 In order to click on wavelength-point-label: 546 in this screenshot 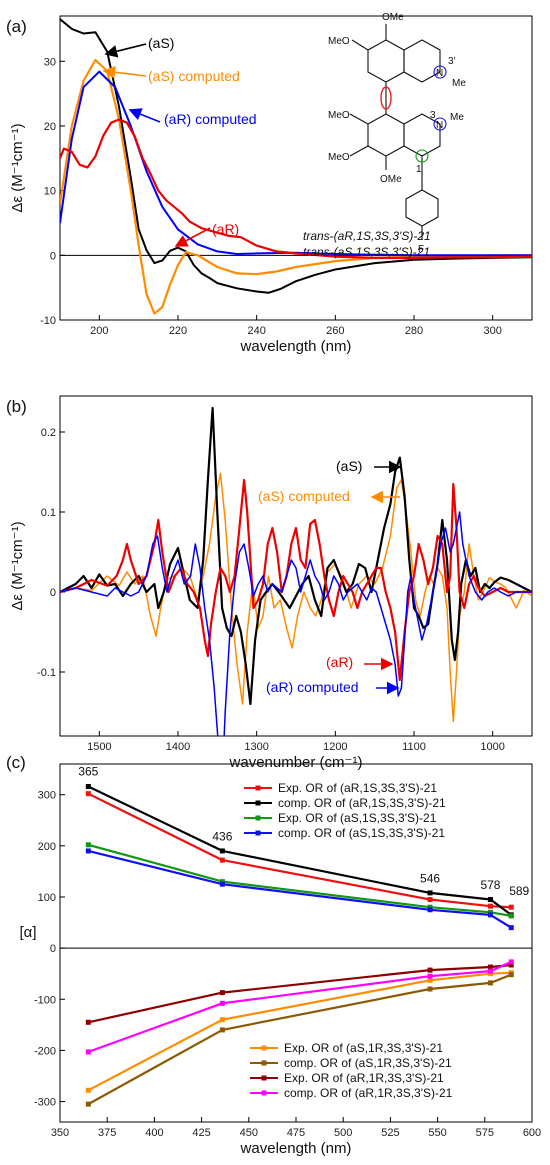, I will do `click(430, 879)`.